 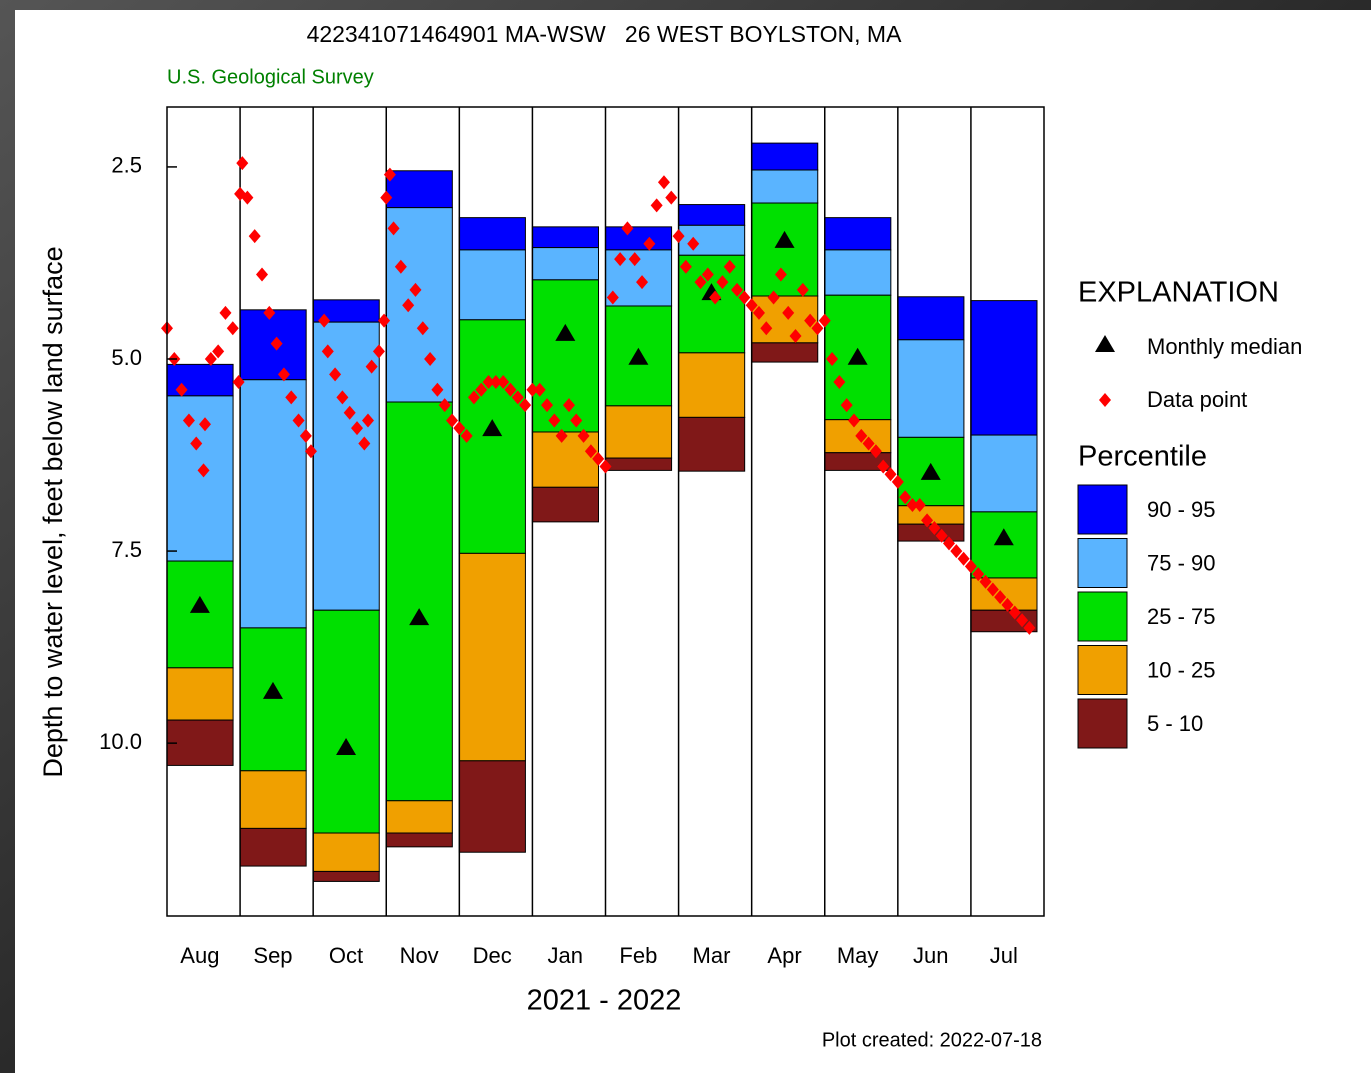 What do you see at coordinates (199, 955) in the screenshot?
I see `x-tick-label: Aug` at bounding box center [199, 955].